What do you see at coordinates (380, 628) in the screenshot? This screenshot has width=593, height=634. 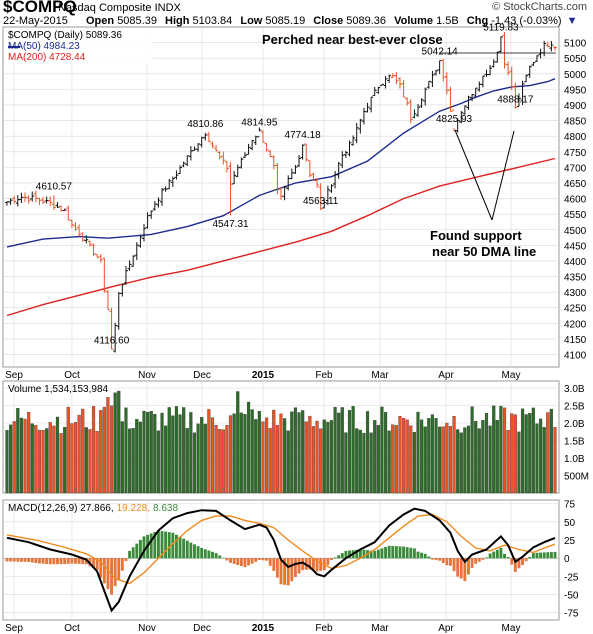 I see `x-tick-label: Mar` at bounding box center [380, 628].